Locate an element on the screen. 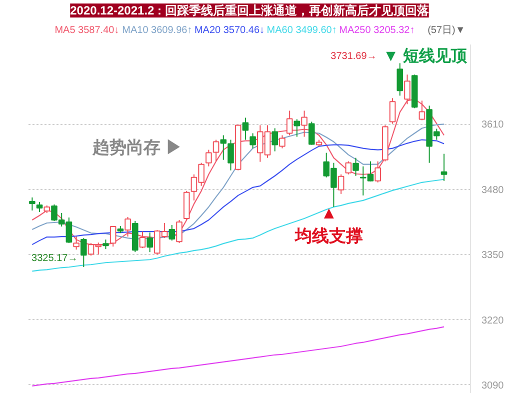 This screenshot has height=393, width=506. annotation: 3325.17→ is located at coordinates (55, 258).